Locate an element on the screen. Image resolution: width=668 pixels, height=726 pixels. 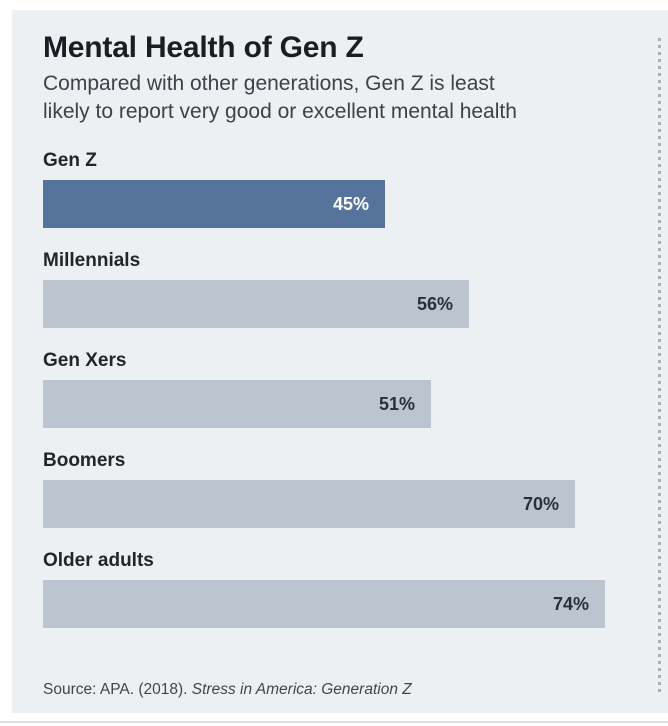
bar-value-label: 51% is located at coordinates (396, 403).